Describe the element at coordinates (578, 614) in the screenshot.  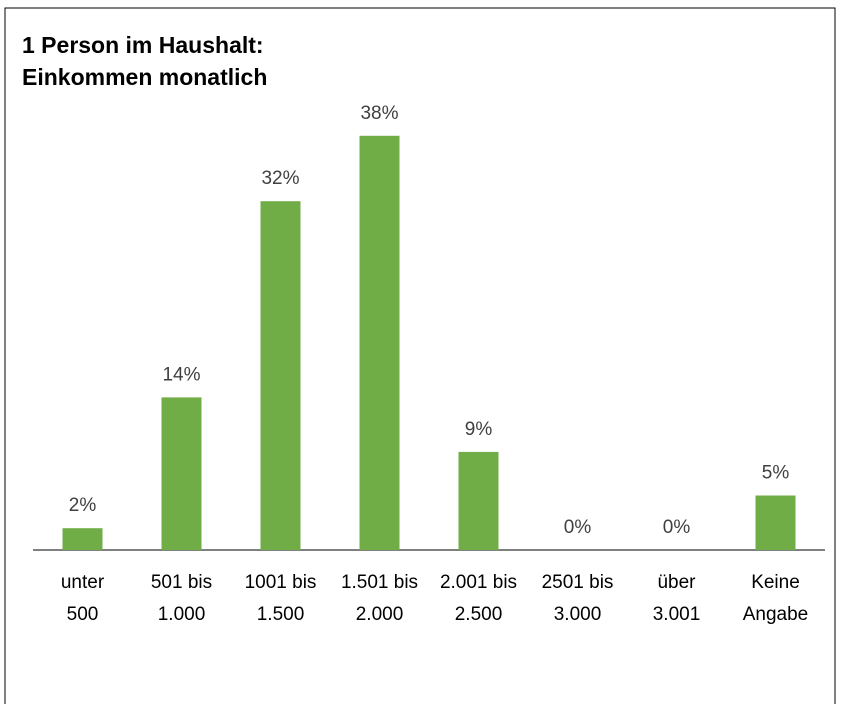
I see `x-tick-label: 3.000` at that location.